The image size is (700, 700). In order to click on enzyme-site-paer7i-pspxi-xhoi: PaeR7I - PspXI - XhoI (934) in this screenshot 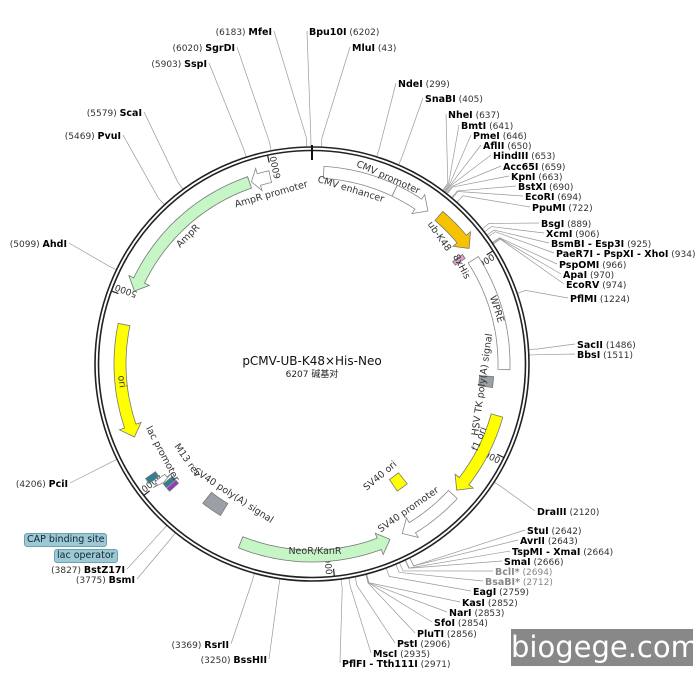, I will do `click(625, 254)`.